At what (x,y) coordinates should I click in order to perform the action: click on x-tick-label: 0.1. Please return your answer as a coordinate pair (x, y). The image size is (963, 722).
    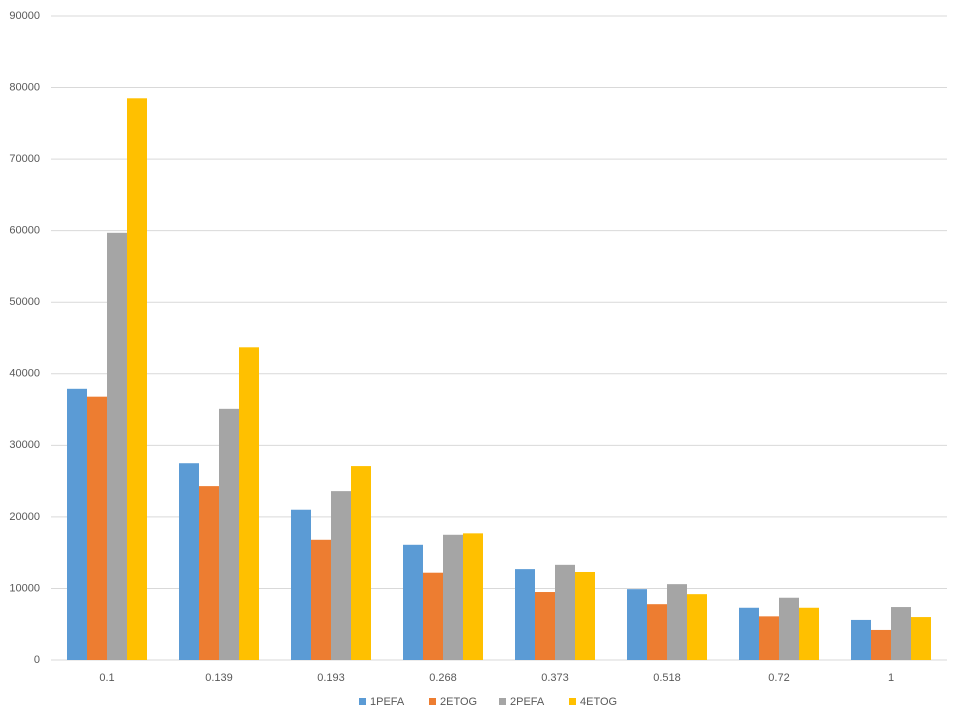
    Looking at the image, I should click on (106, 678).